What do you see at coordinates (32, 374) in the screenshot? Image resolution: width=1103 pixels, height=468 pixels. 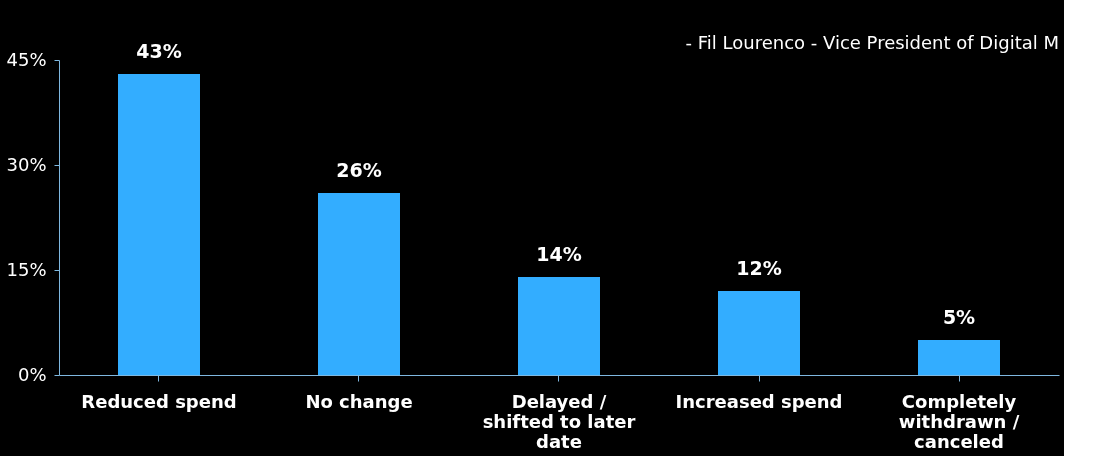 I see `y-tick-label: 0%` at bounding box center [32, 374].